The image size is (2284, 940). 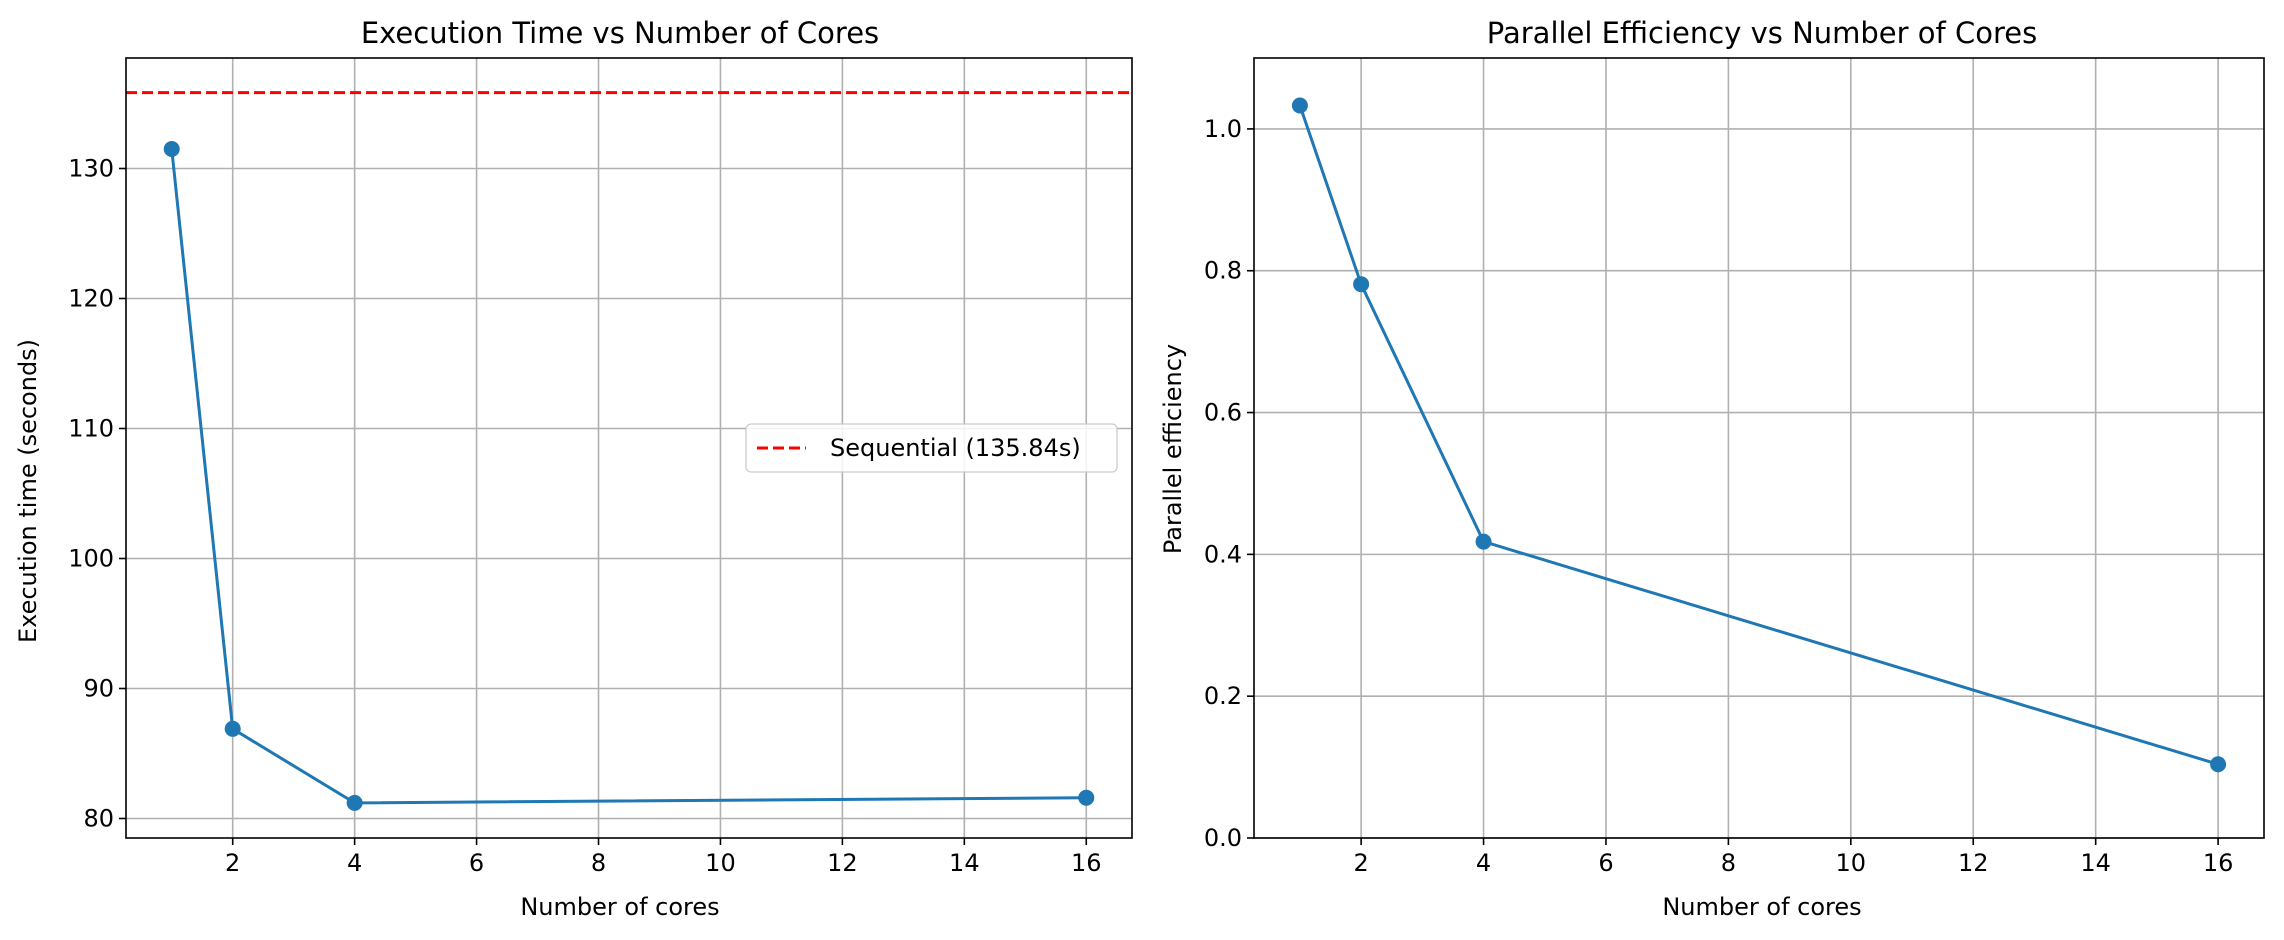 I want to click on y-tick-label: 1.0, so click(x=1223, y=129).